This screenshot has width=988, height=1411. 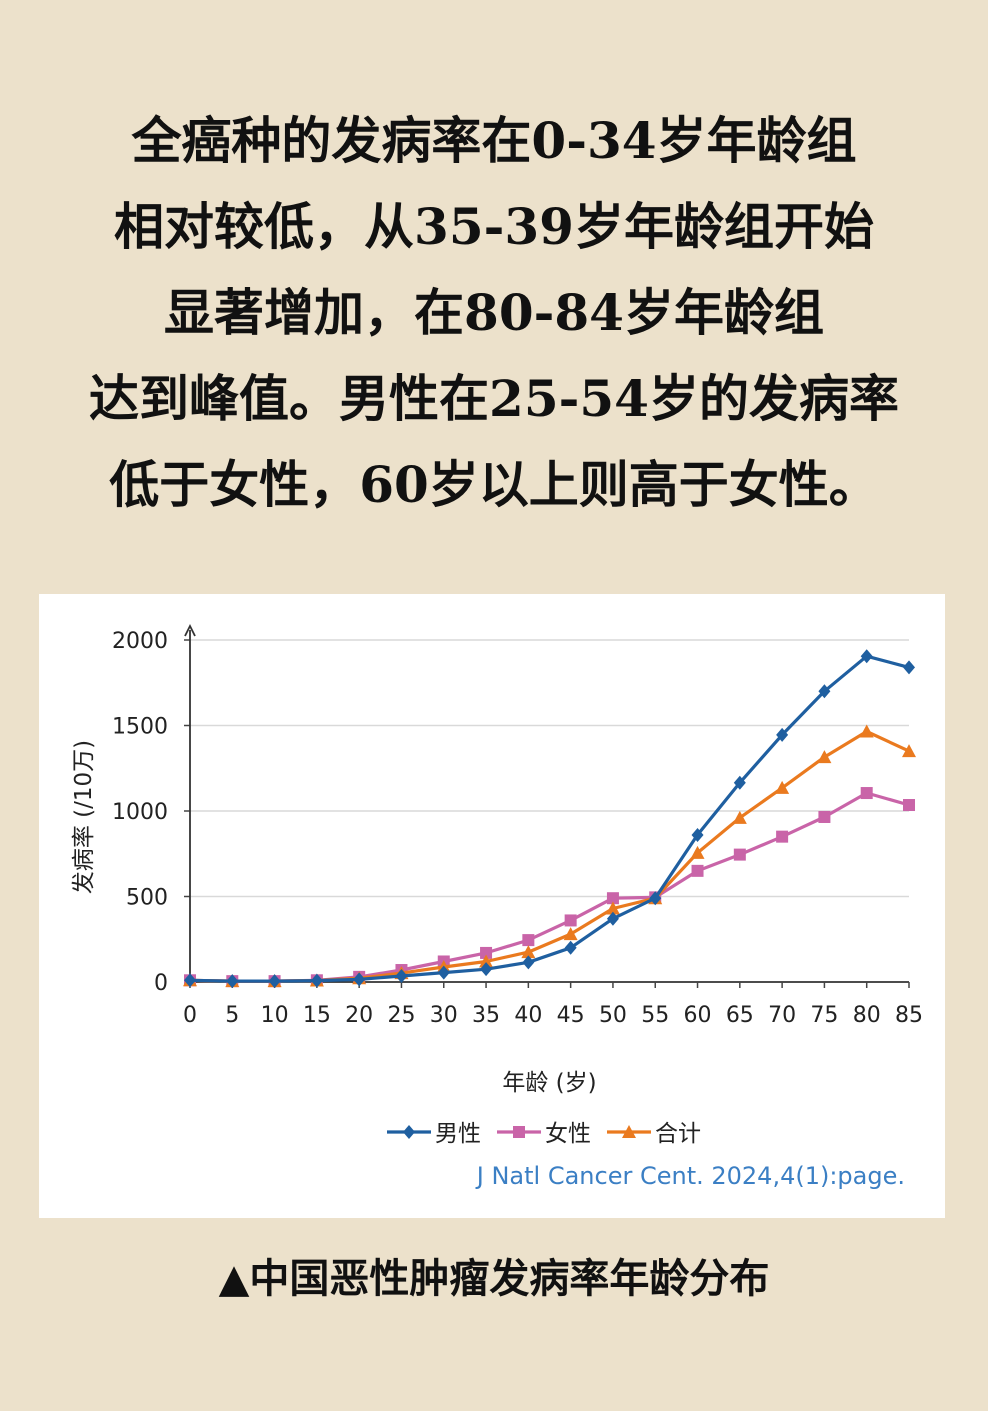 What do you see at coordinates (494, 226) in the screenshot?
I see `headline-line: 相对较低，从35-39岁年龄组开始` at bounding box center [494, 226].